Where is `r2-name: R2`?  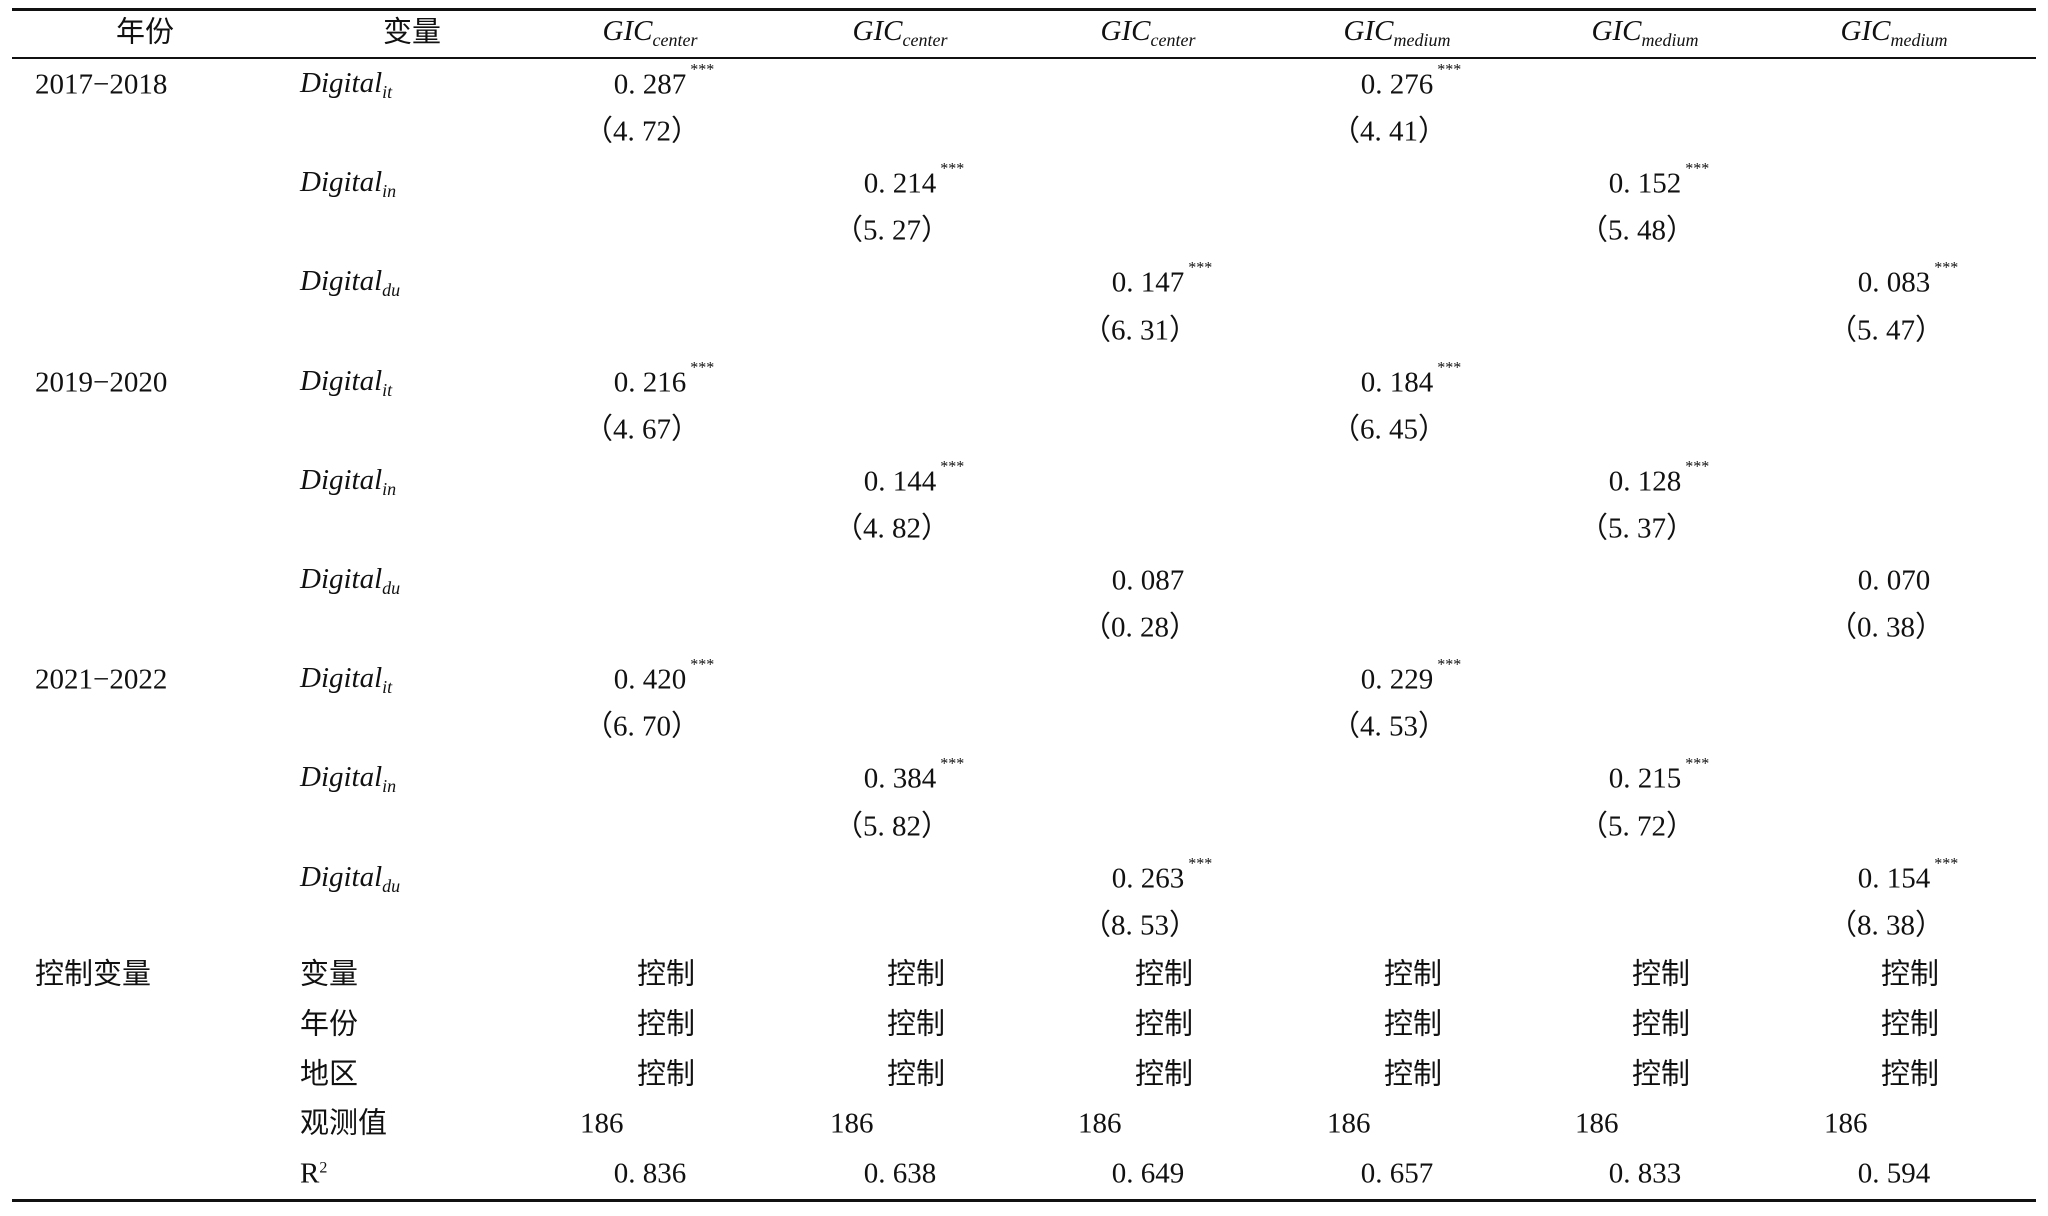 r2-name: R2 is located at coordinates (313, 1173).